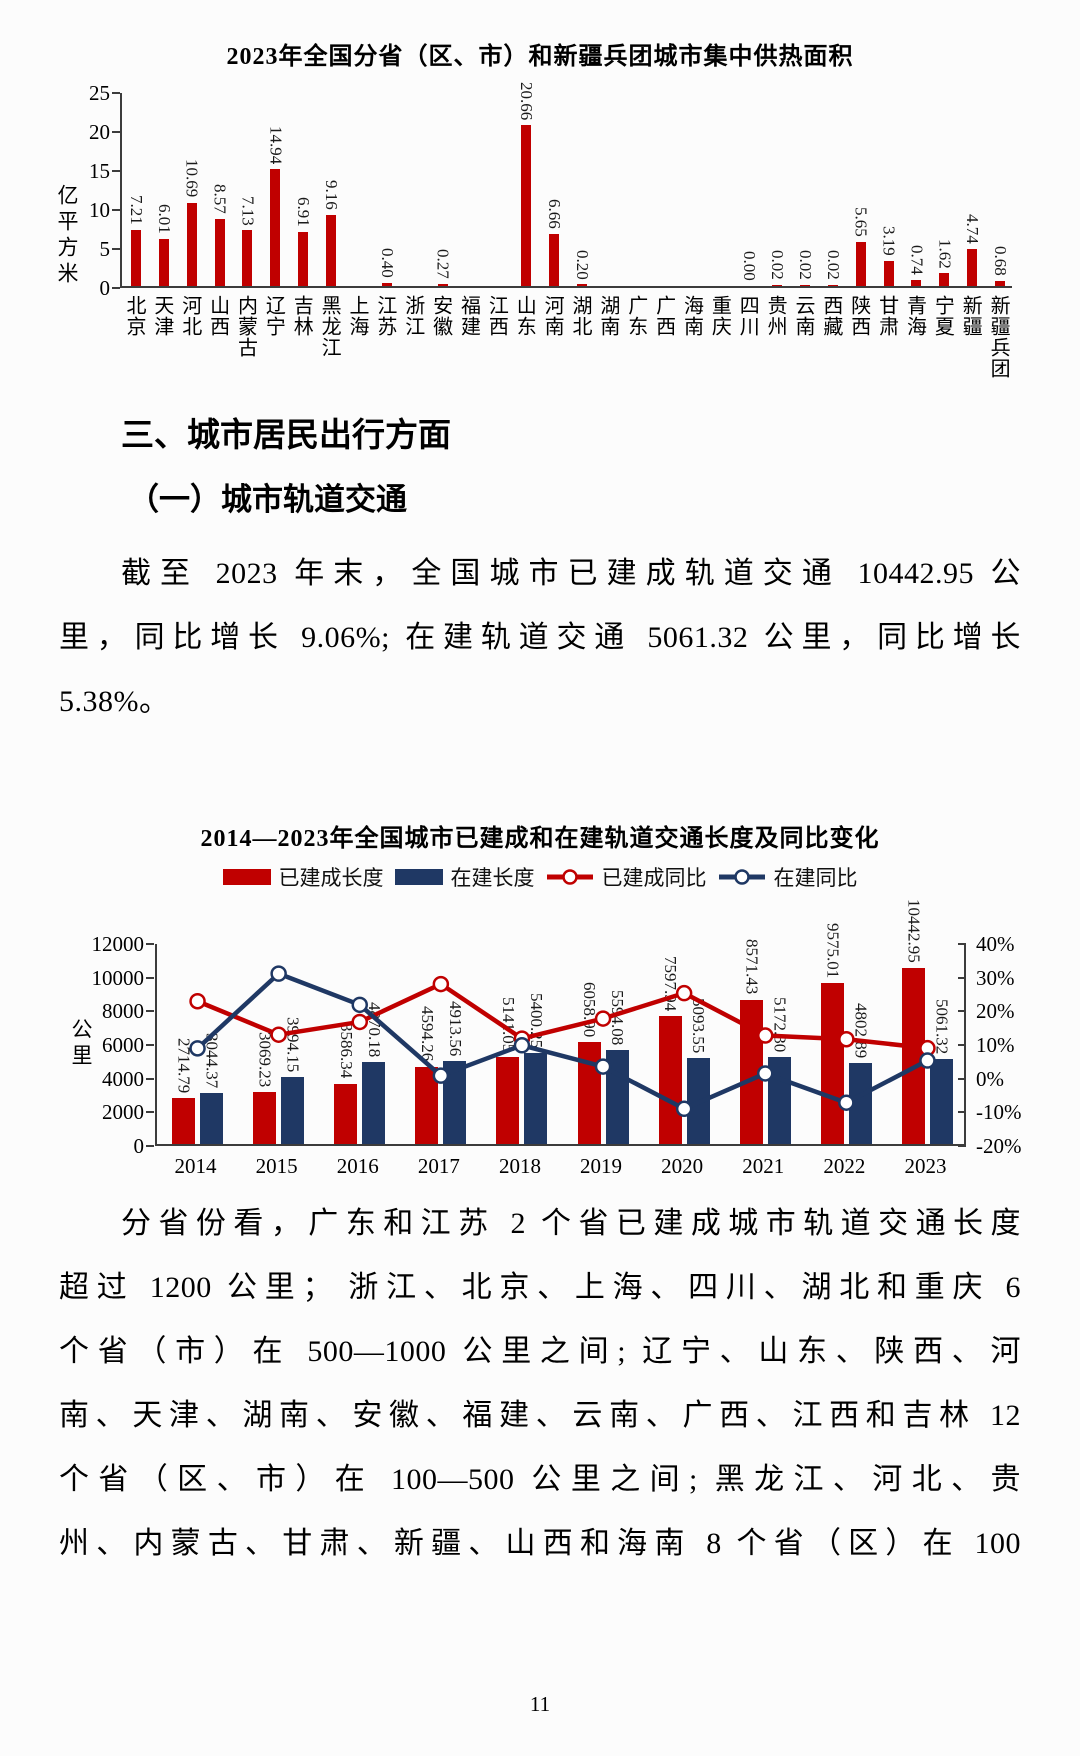 This screenshot has width=1080, height=1756. Describe the element at coordinates (496, 316) in the screenshot. I see `category-label: 江西` at that location.